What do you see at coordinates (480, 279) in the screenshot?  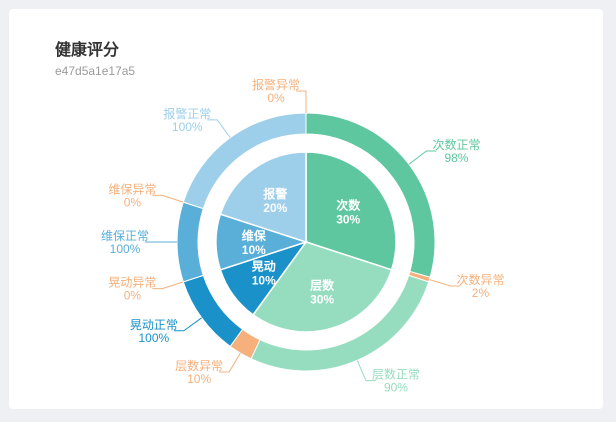 I see `outer-slice-label-1: 次数异常` at bounding box center [480, 279].